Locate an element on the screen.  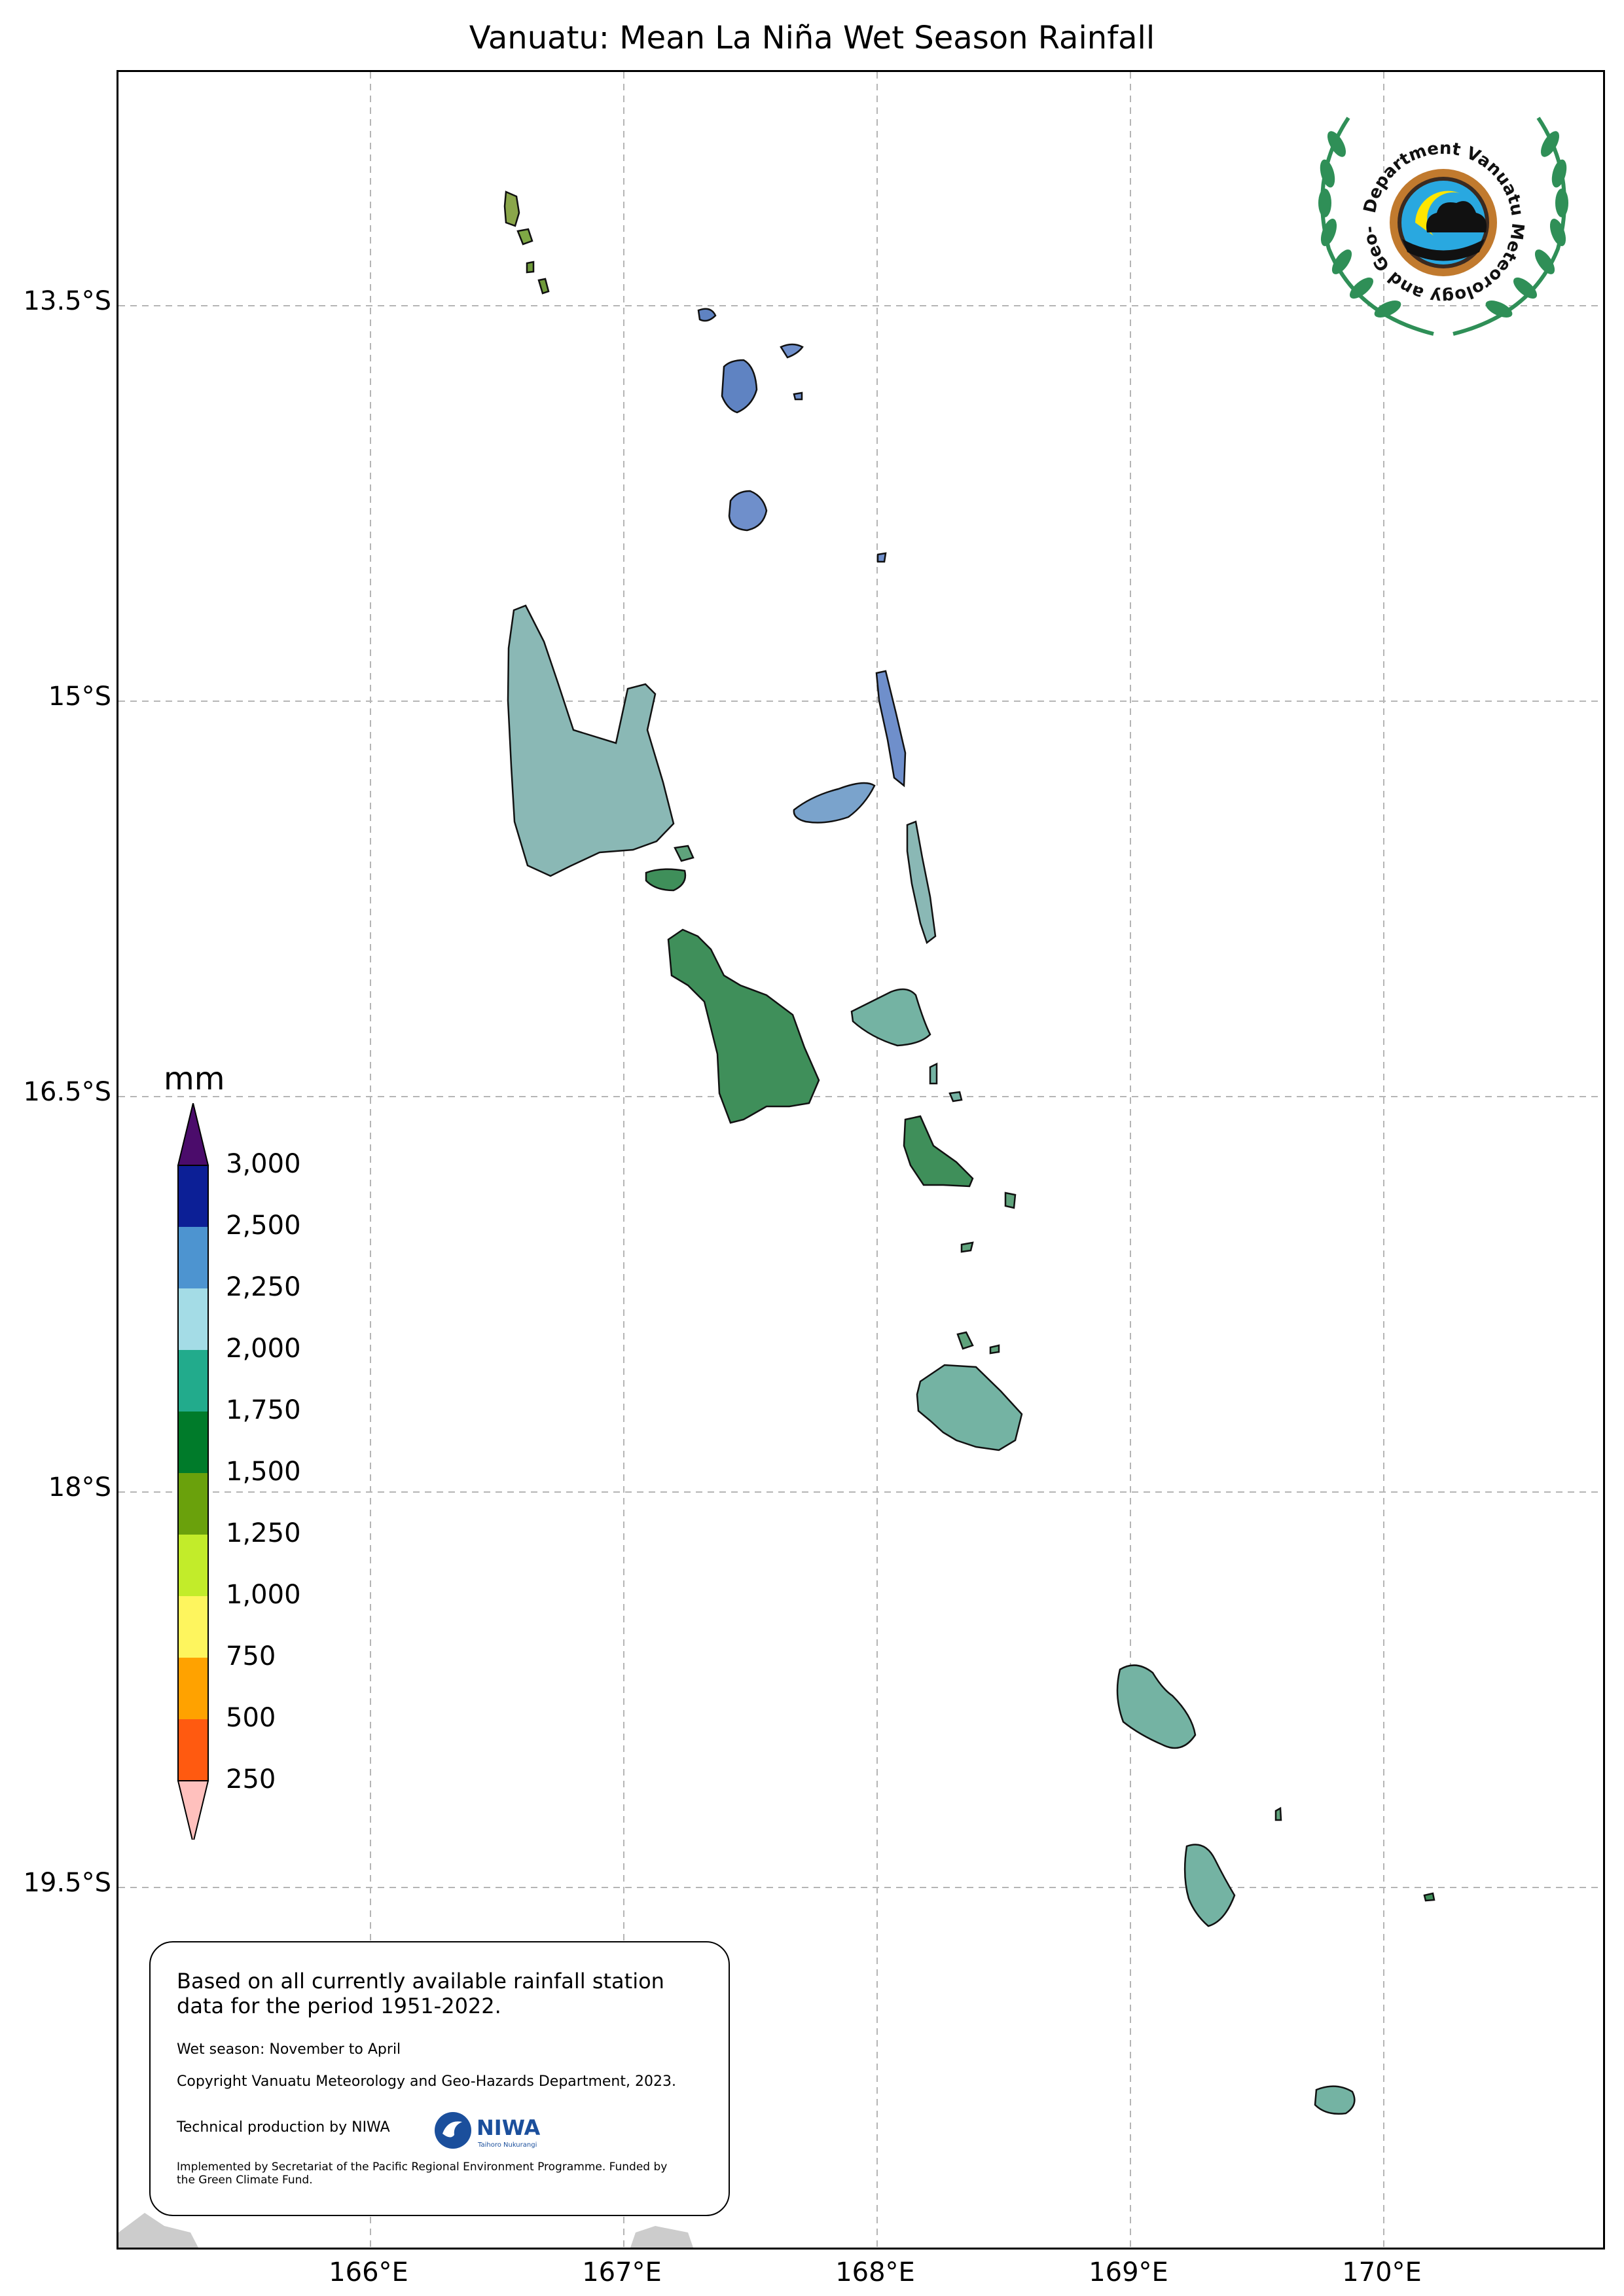
island-emau is located at coordinates (994, 1349).